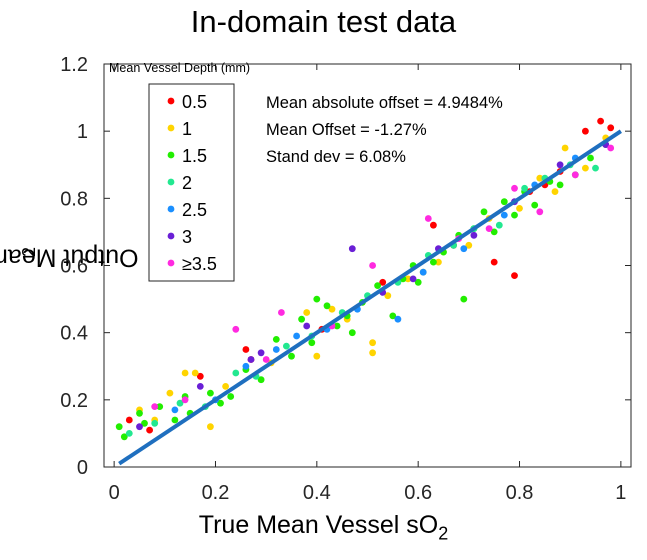  Describe the element at coordinates (74, 334) in the screenshot. I see `y-tick-label: 0.4` at that location.